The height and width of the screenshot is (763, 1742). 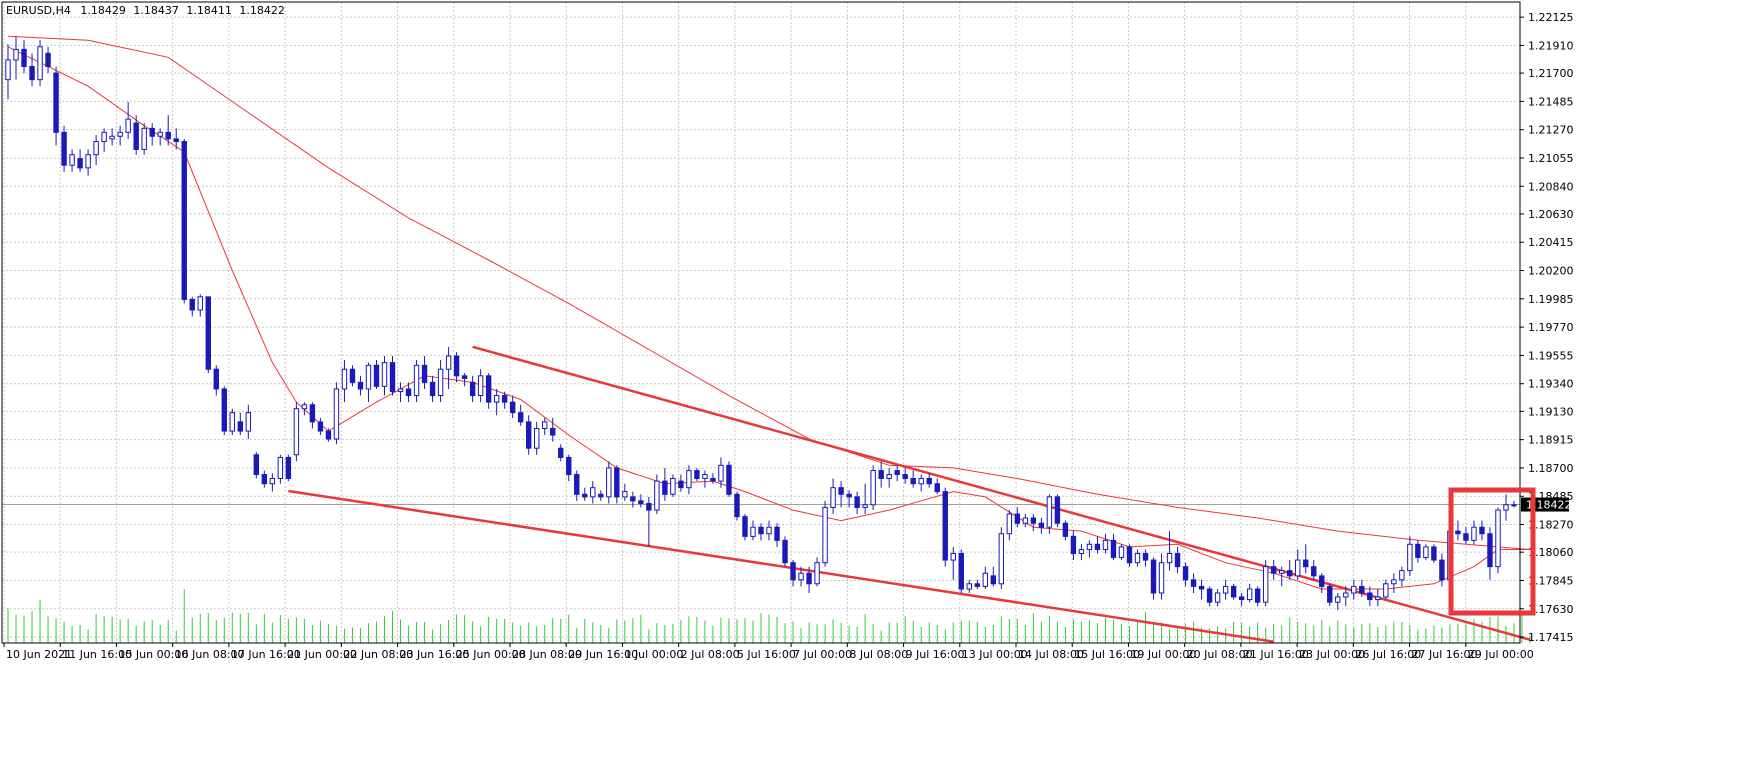 I want to click on close-value: 1.18422, so click(x=262, y=10).